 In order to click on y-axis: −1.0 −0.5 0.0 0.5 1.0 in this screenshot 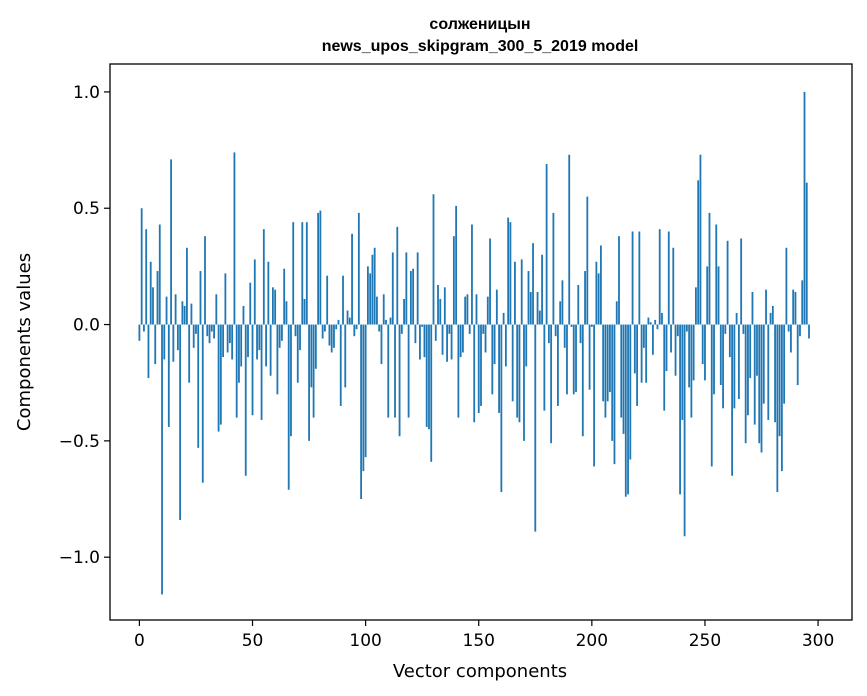, I will do `click(84, 325)`.